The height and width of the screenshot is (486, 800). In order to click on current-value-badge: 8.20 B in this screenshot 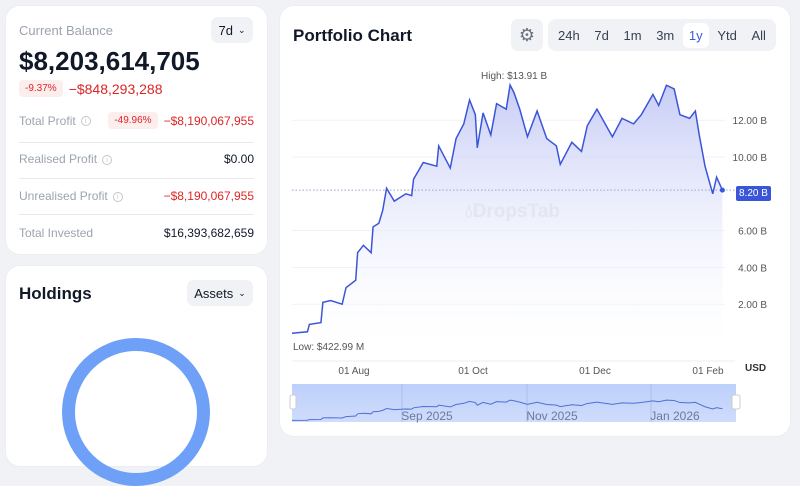, I will do `click(753, 193)`.